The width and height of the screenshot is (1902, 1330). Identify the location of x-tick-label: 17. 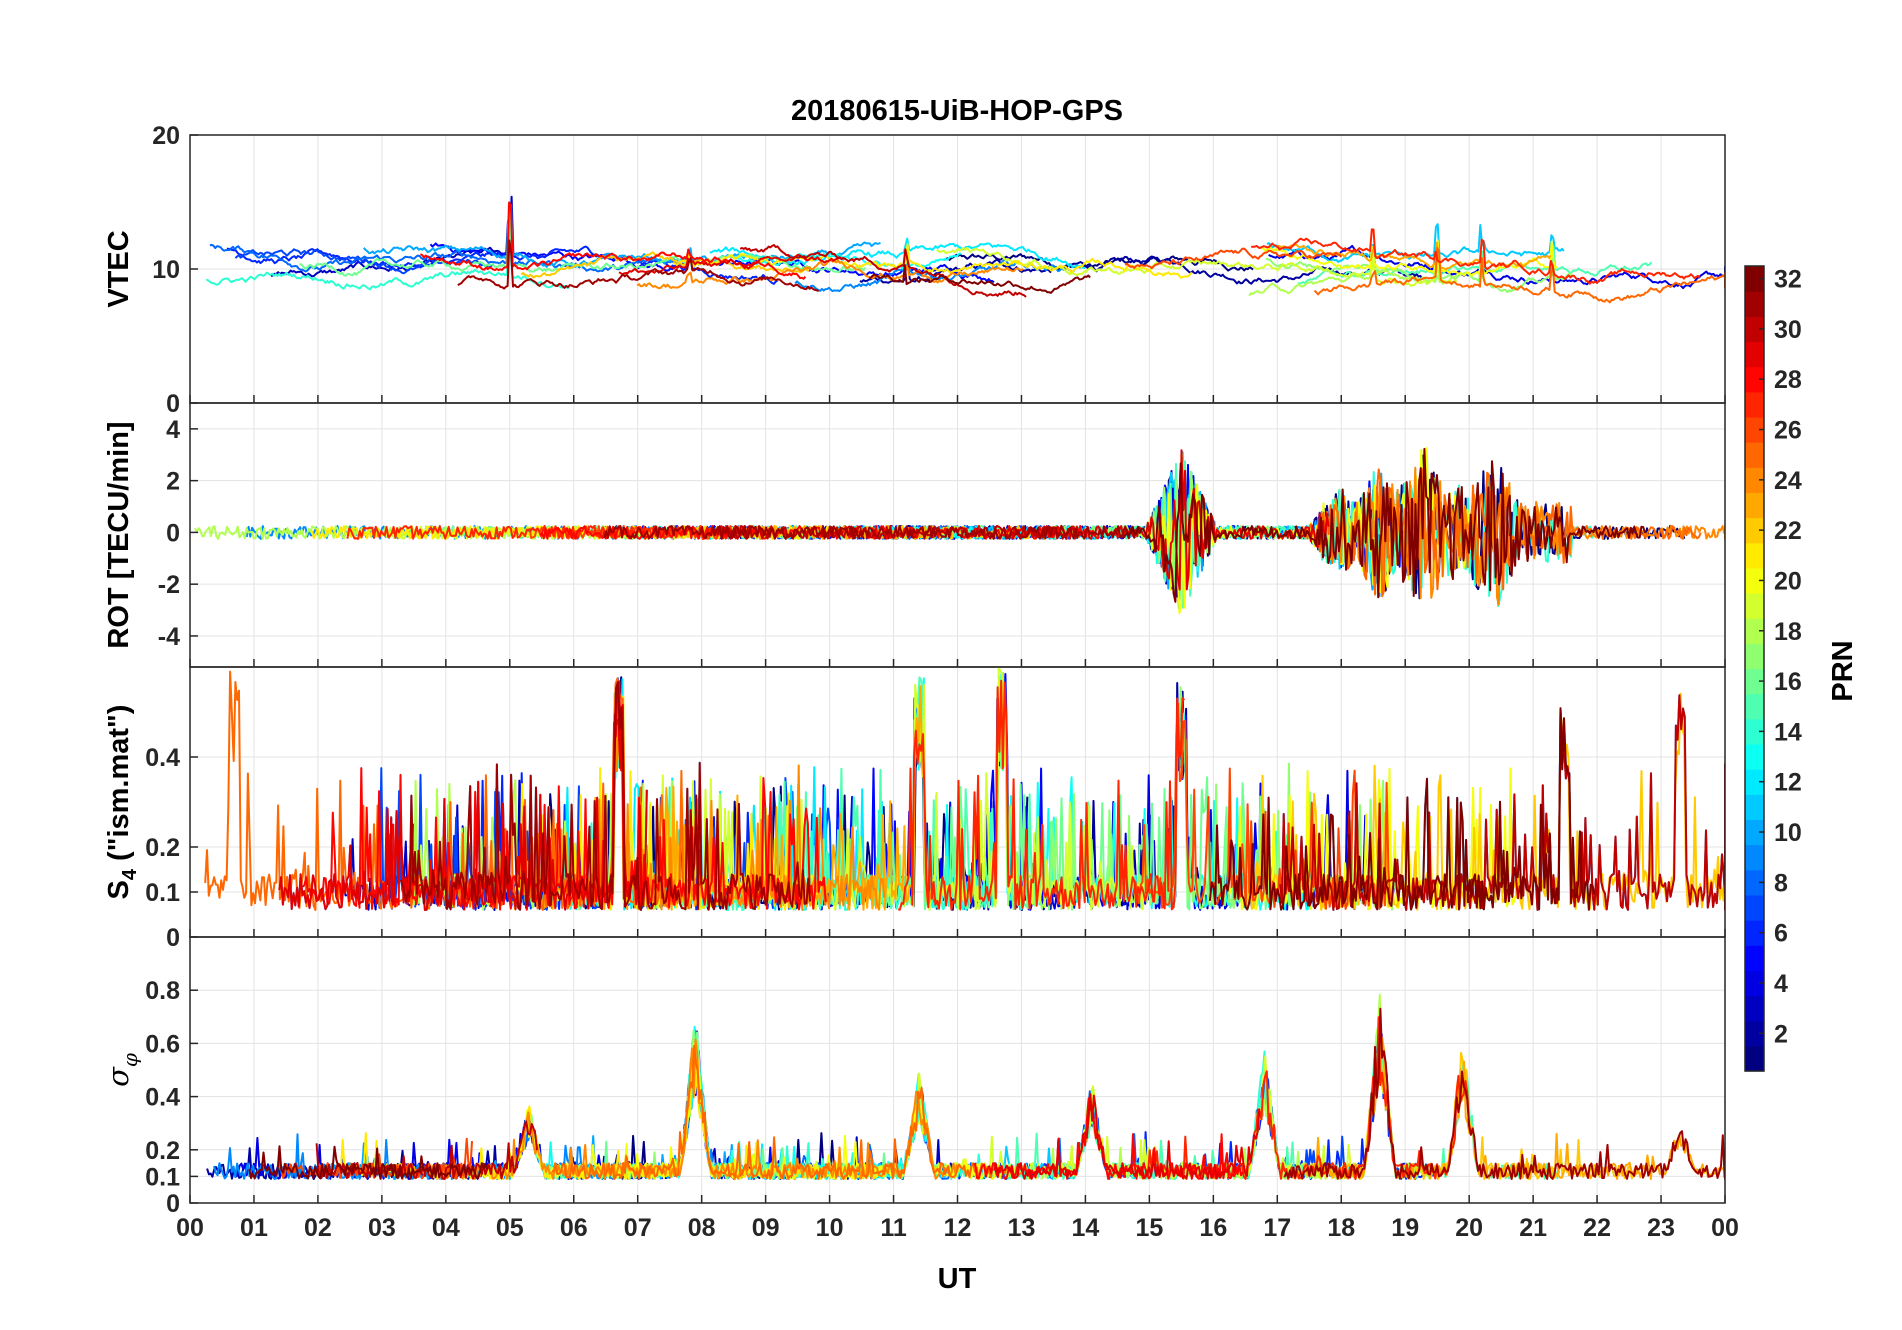
(1277, 1228).